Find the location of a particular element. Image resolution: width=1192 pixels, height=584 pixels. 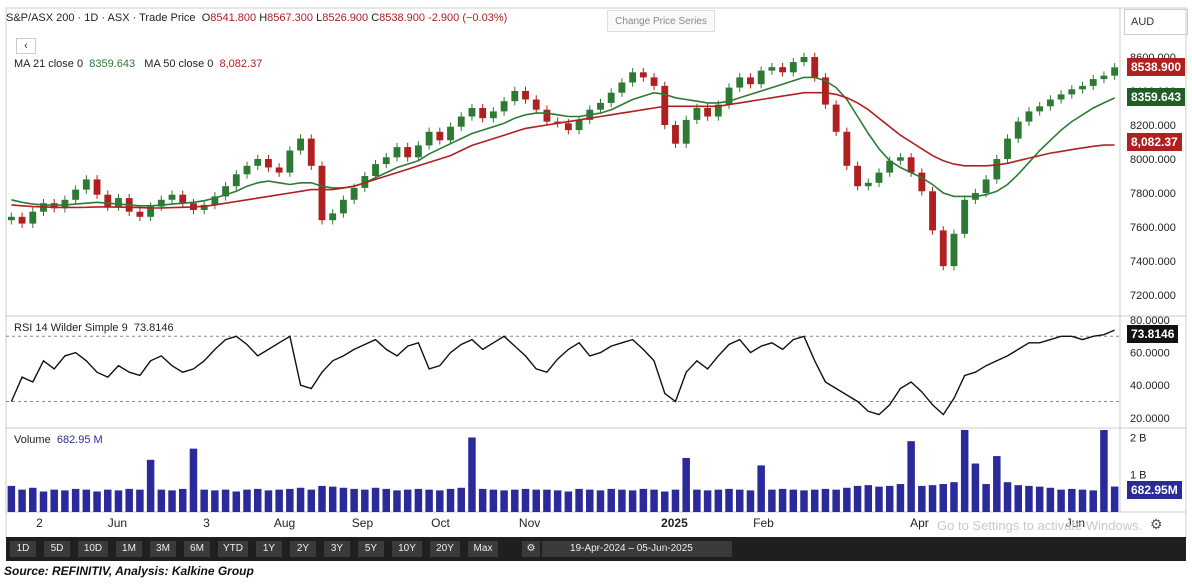

price-tick-label: 7400.000 is located at coordinates (1153, 262).